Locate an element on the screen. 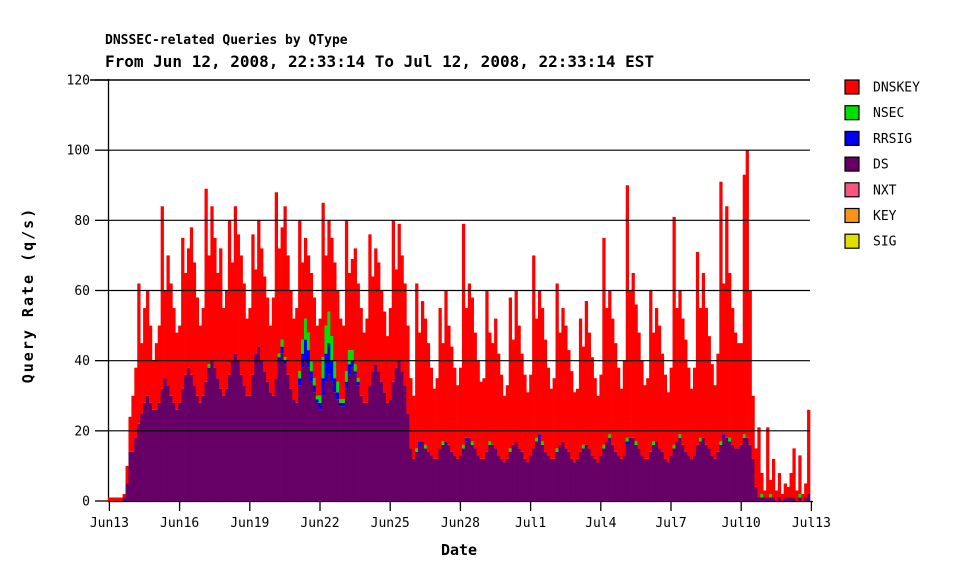 The image size is (961, 587). x-tick-label: Jul13 is located at coordinates (811, 523).